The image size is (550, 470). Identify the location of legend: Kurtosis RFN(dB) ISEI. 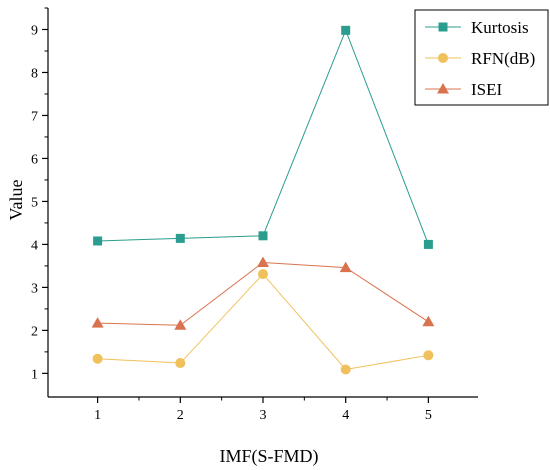
(481, 57).